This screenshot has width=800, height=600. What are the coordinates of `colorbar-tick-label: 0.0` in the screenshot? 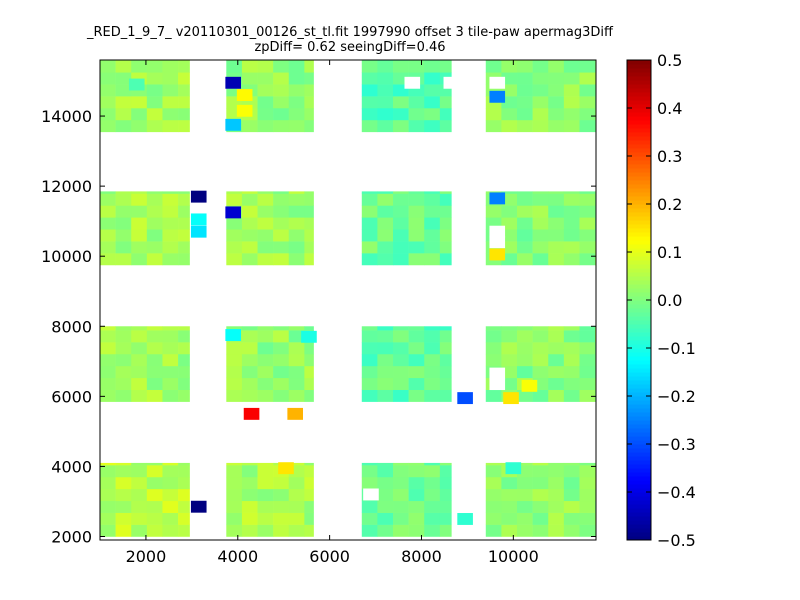 It's located at (669, 300).